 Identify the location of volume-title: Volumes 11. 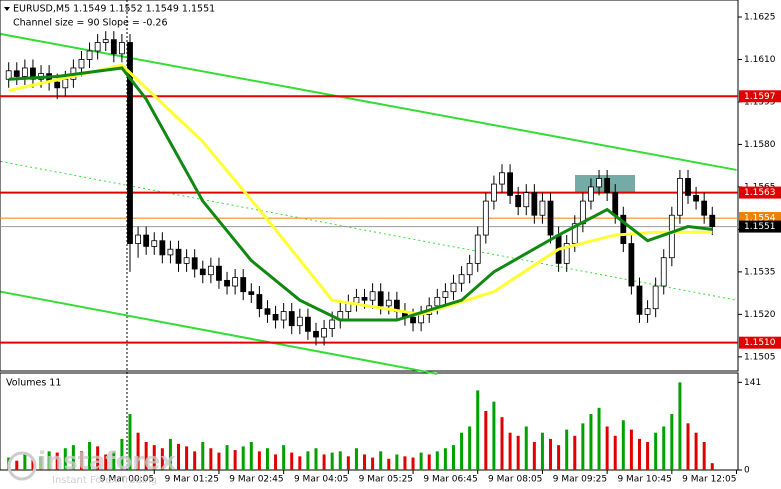
(33, 383).